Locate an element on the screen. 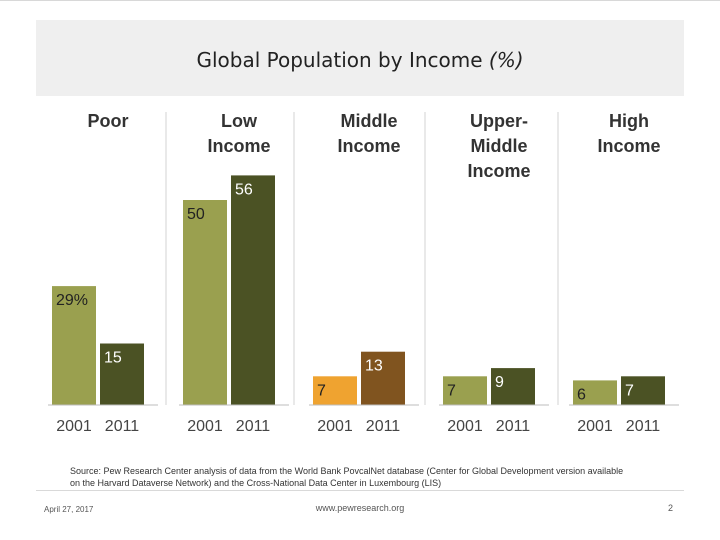  group-label: Middle Income is located at coordinates (368, 133).